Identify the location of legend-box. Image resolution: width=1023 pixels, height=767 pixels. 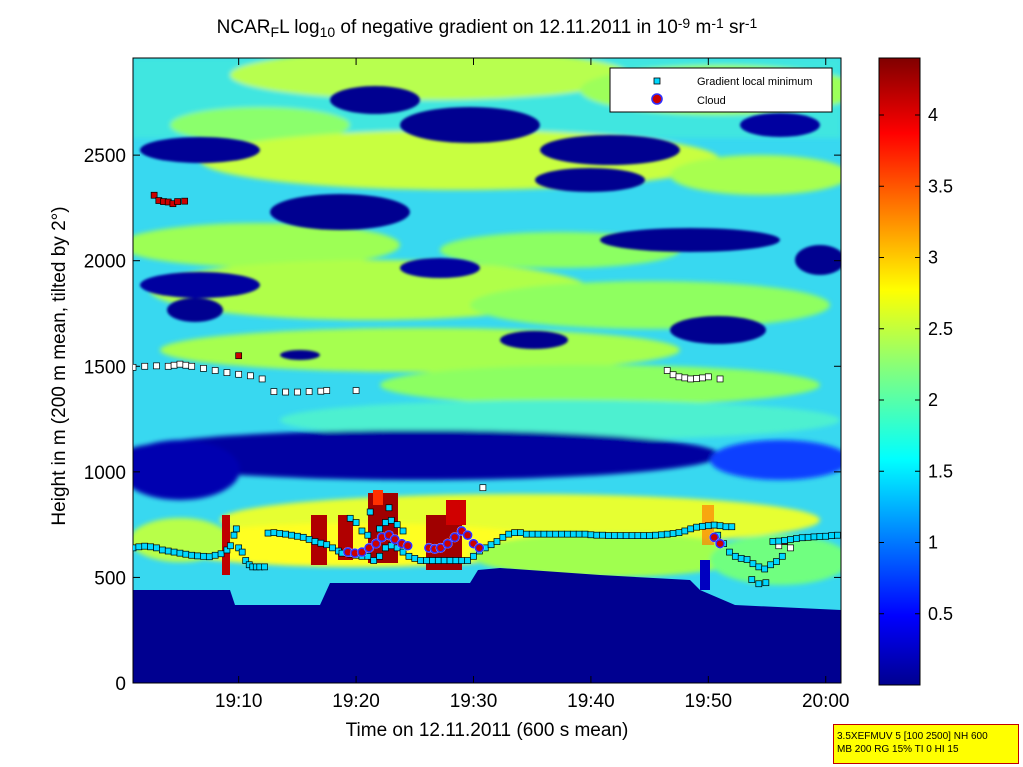
(721, 90).